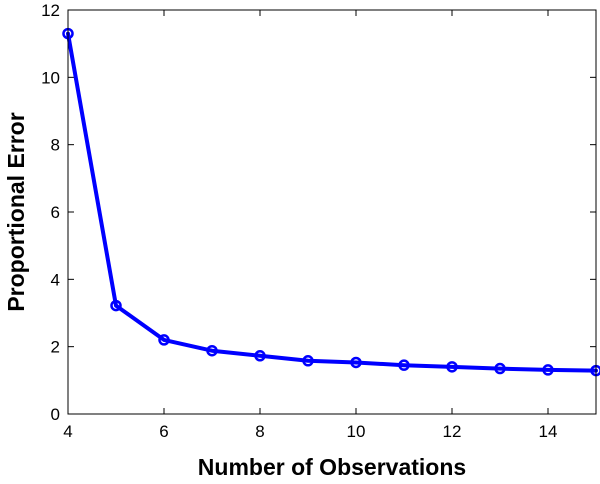 The width and height of the screenshot is (600, 484). Describe the element at coordinates (55, 145) in the screenshot. I see `y-tick-label: 8` at that location.